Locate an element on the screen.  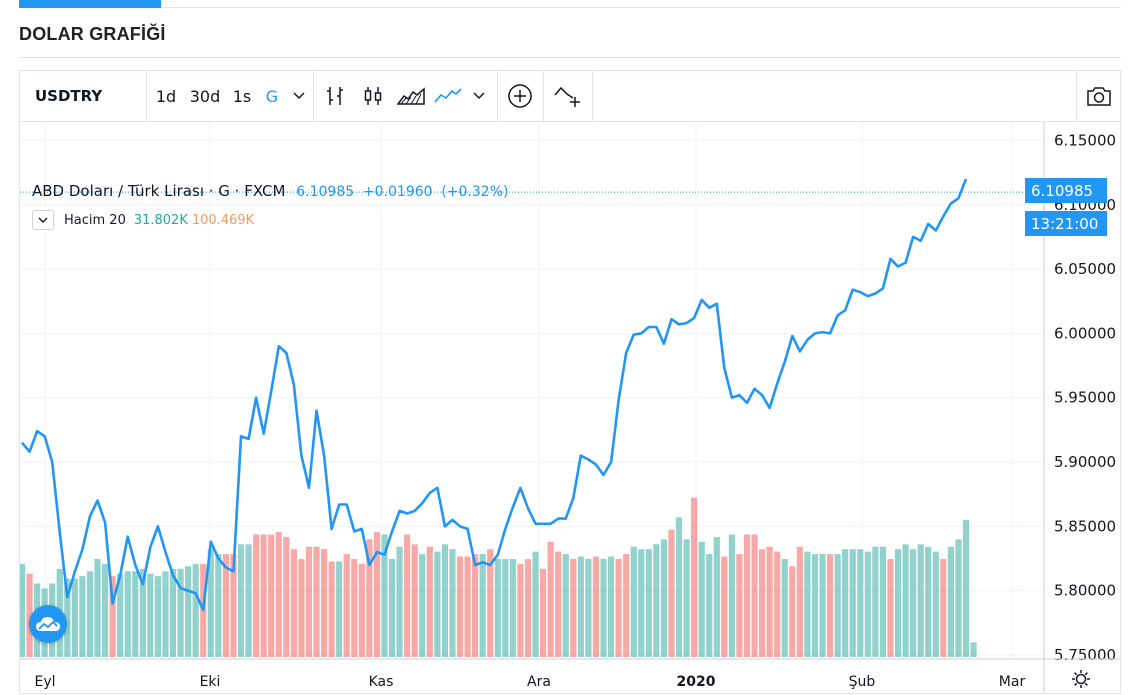
y-tick-label: 6.00000 is located at coordinates (1085, 333).